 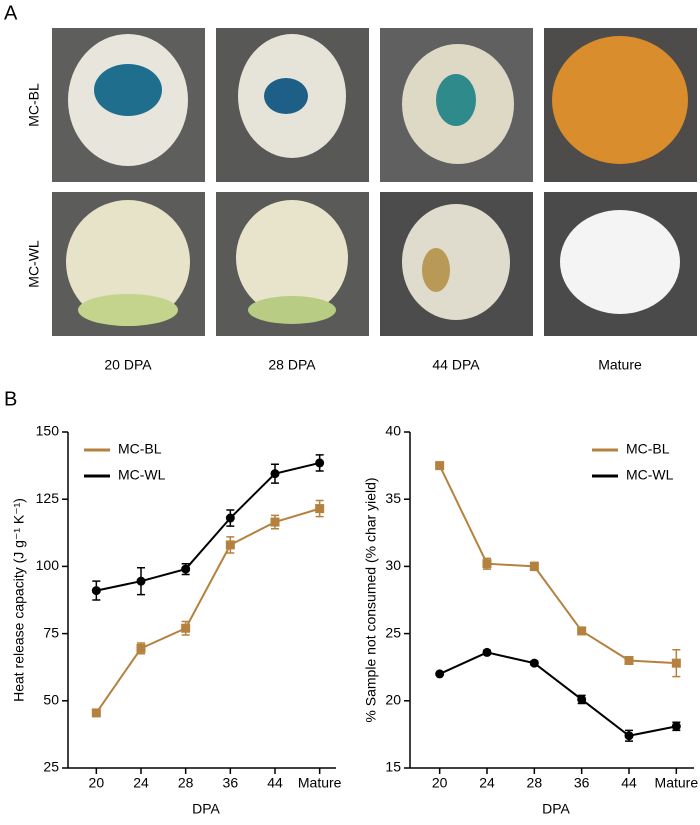 I want to click on column-label: 20 DPA, so click(x=128, y=365).